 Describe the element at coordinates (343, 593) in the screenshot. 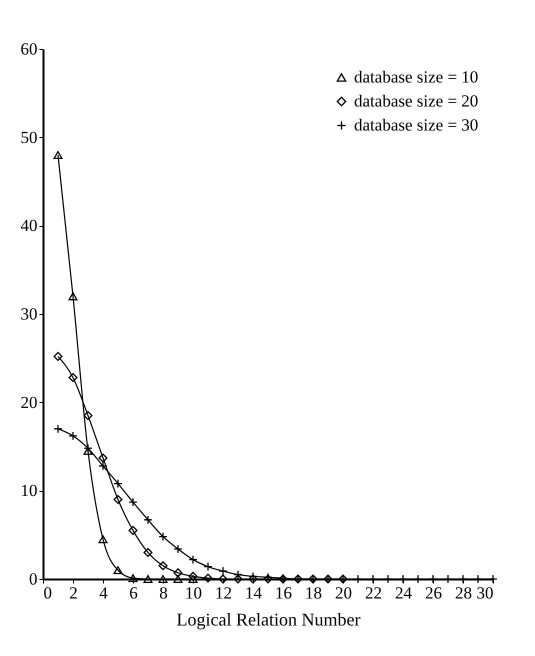

I see `x-tick-label: 20` at that location.